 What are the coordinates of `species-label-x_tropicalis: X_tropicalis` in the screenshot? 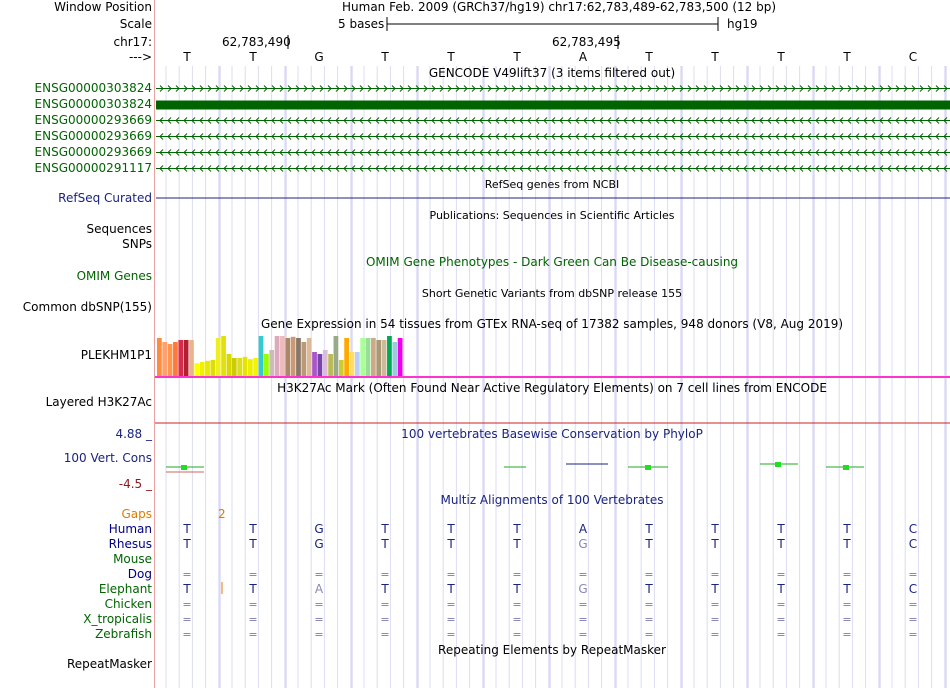 It's located at (117, 619).